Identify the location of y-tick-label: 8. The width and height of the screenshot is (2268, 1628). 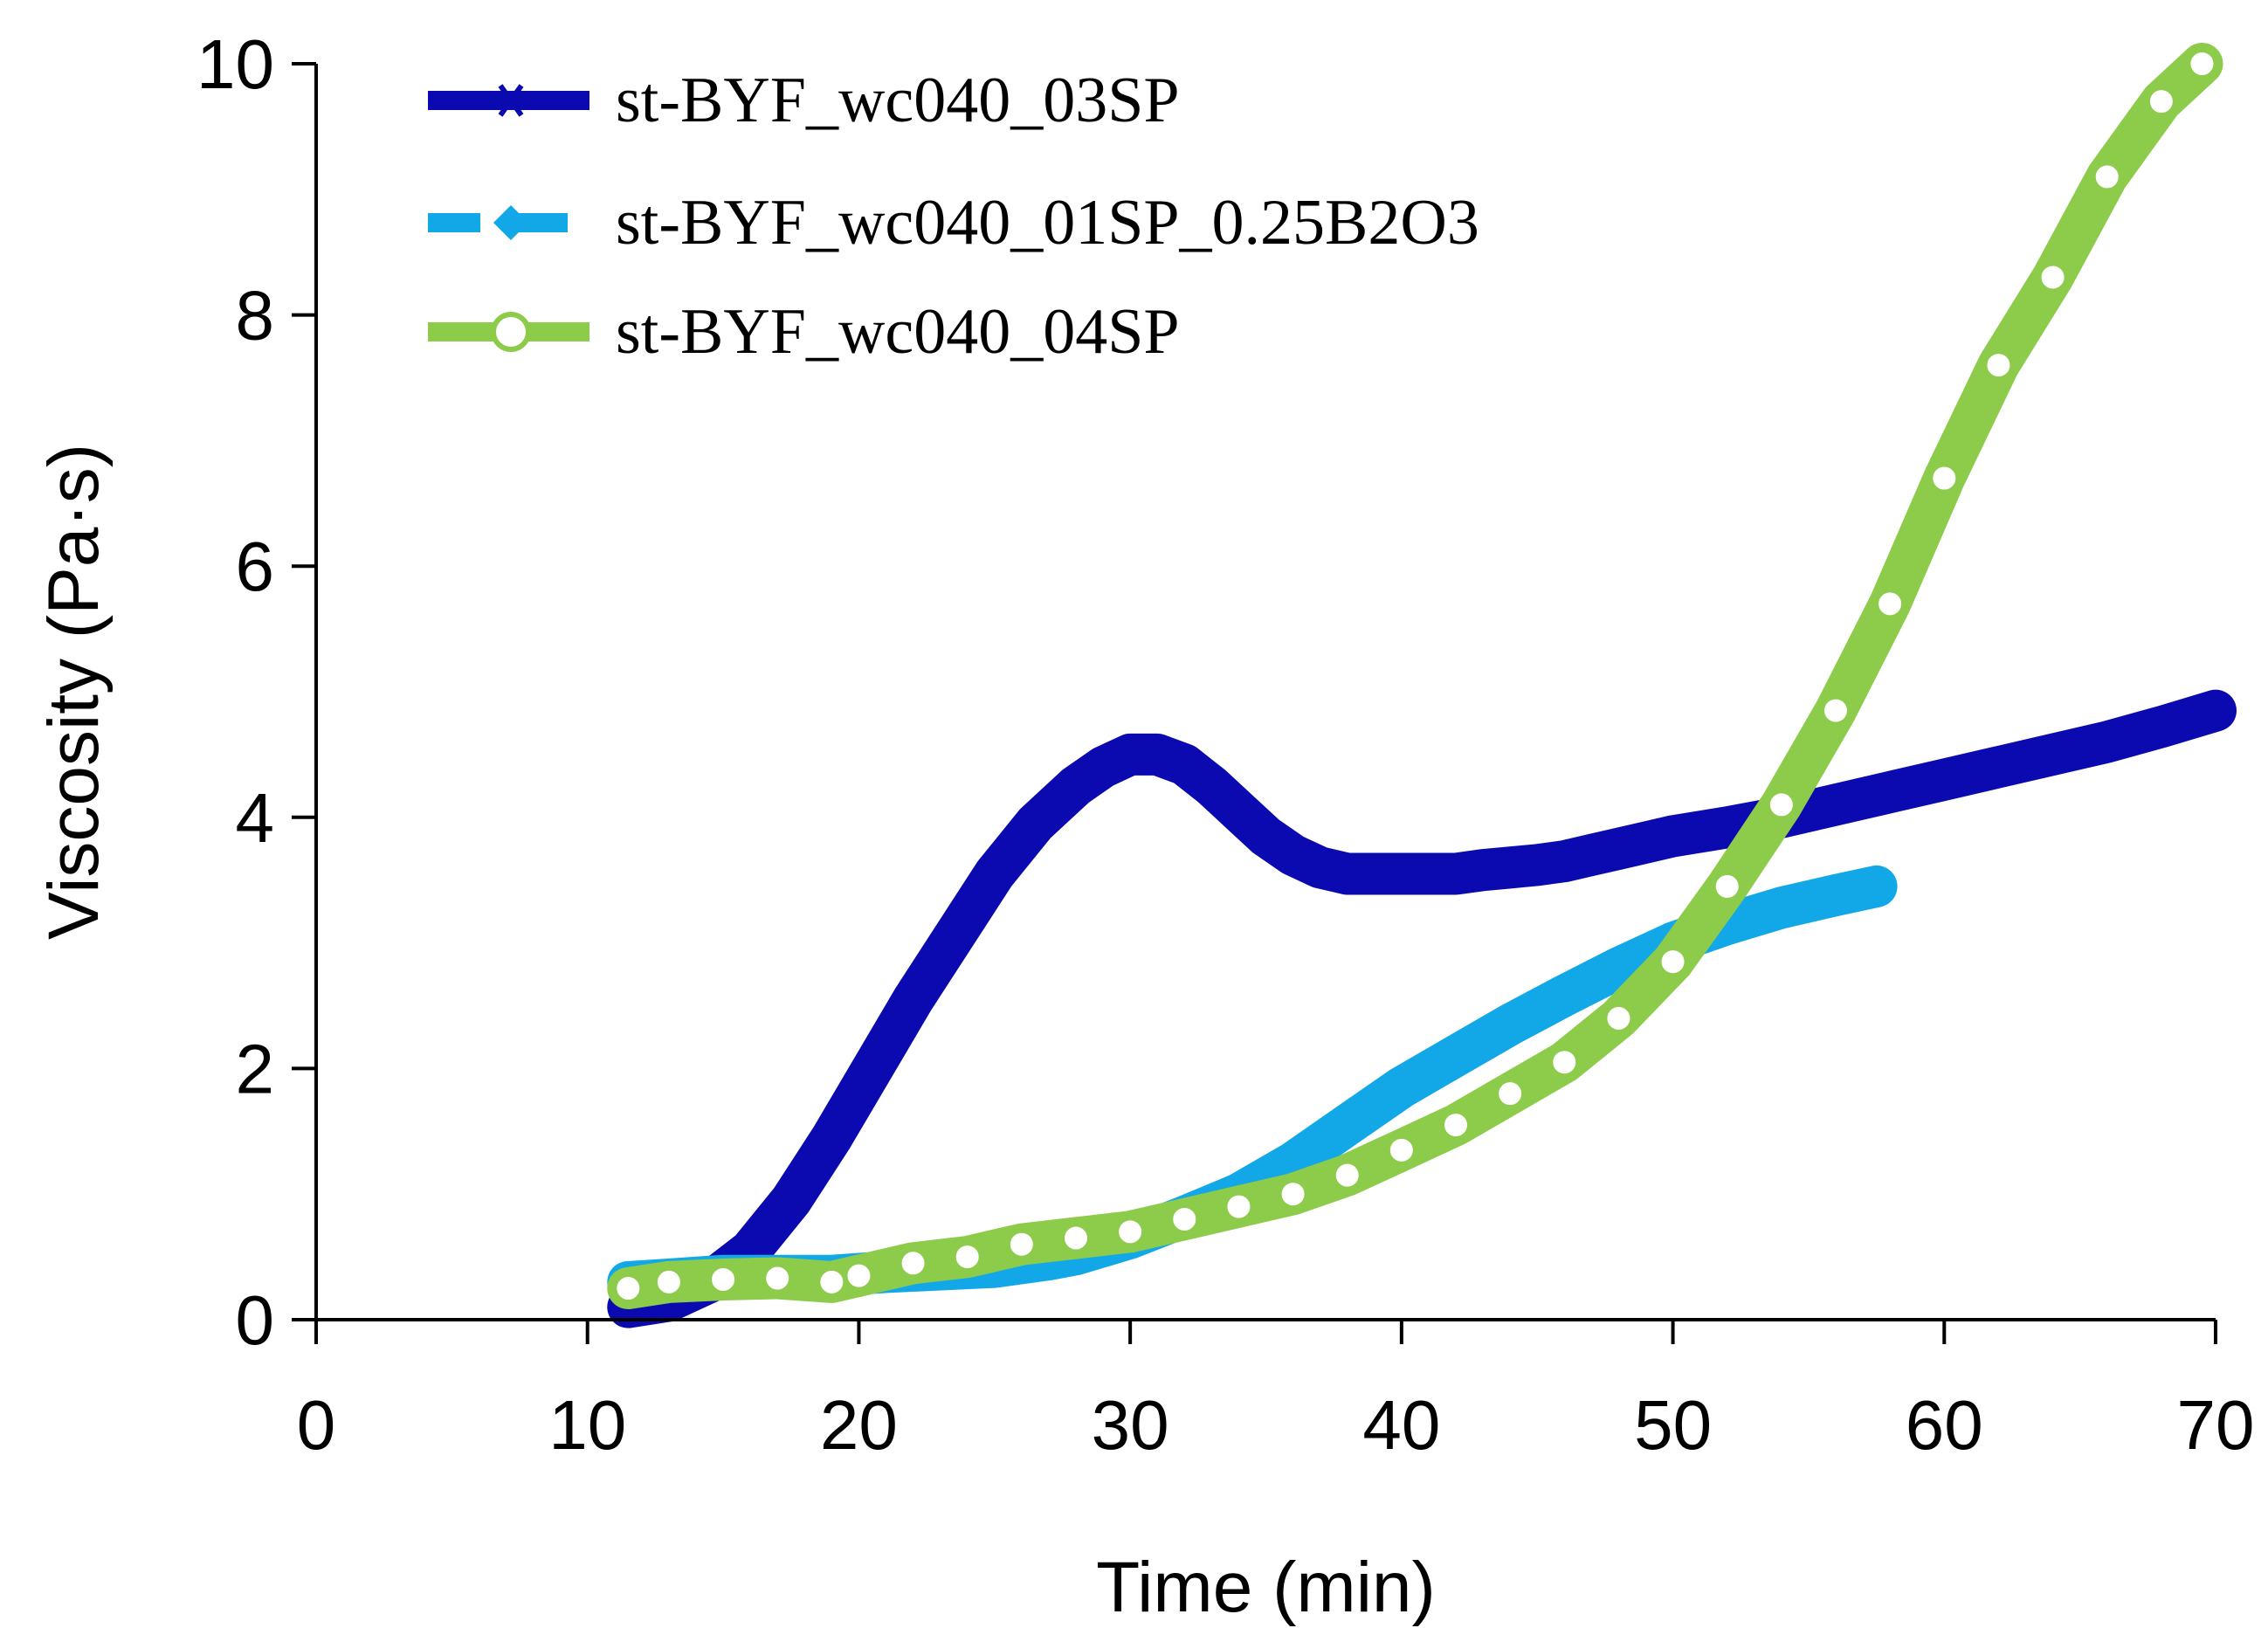
(255, 316).